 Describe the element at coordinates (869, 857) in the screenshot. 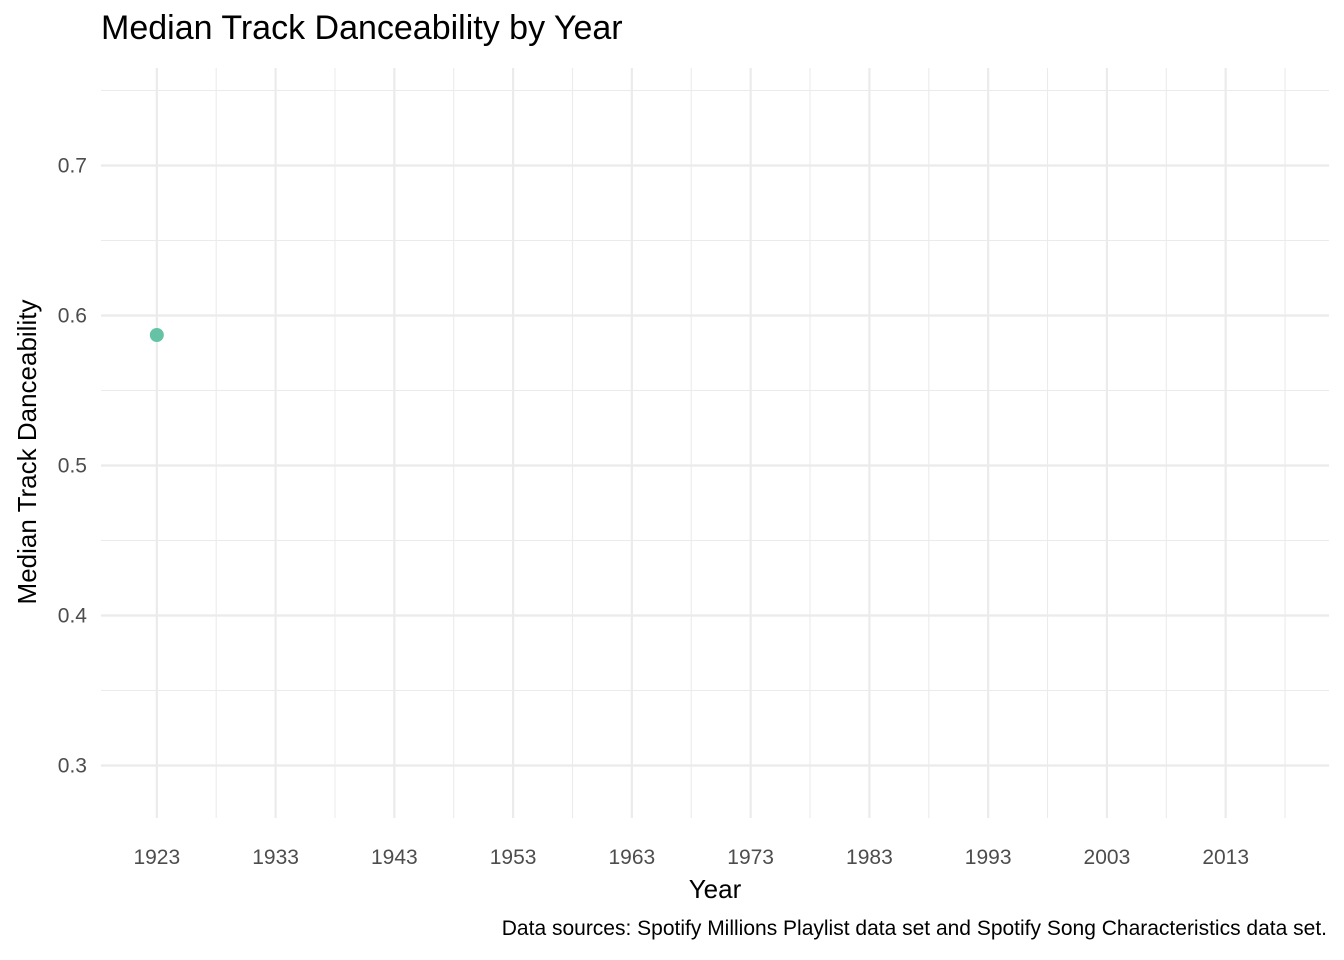

I see `x-tick-label: 1983` at that location.